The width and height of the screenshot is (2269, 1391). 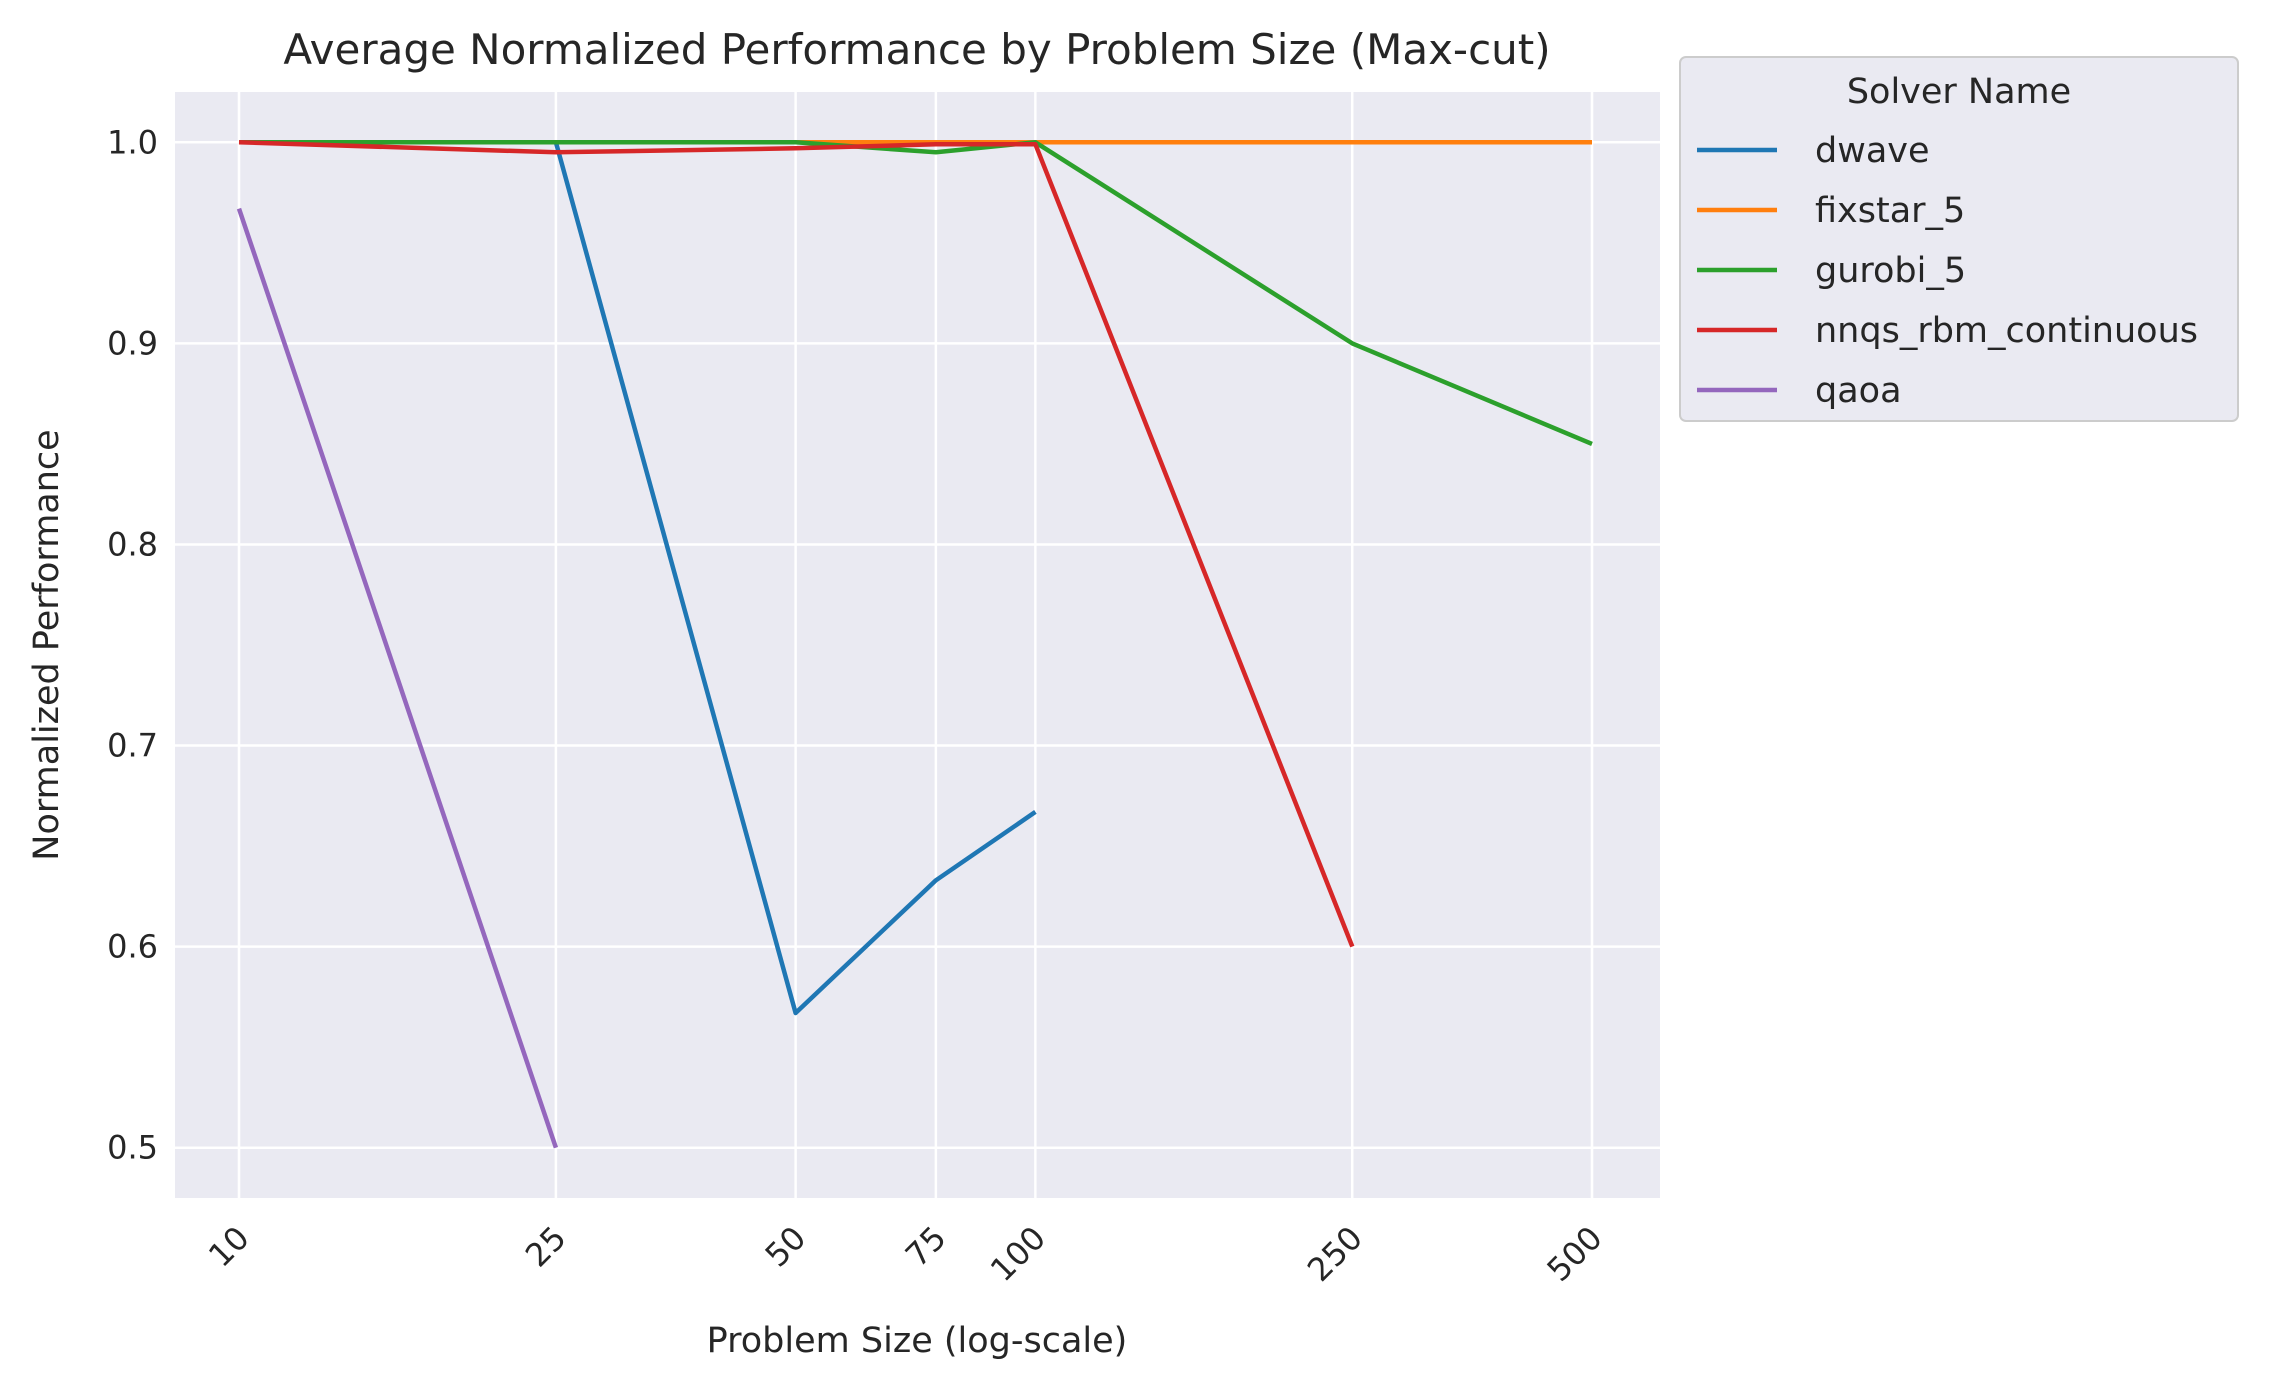 What do you see at coordinates (132, 142) in the screenshot?
I see `y-tick-label: 1.0` at bounding box center [132, 142].